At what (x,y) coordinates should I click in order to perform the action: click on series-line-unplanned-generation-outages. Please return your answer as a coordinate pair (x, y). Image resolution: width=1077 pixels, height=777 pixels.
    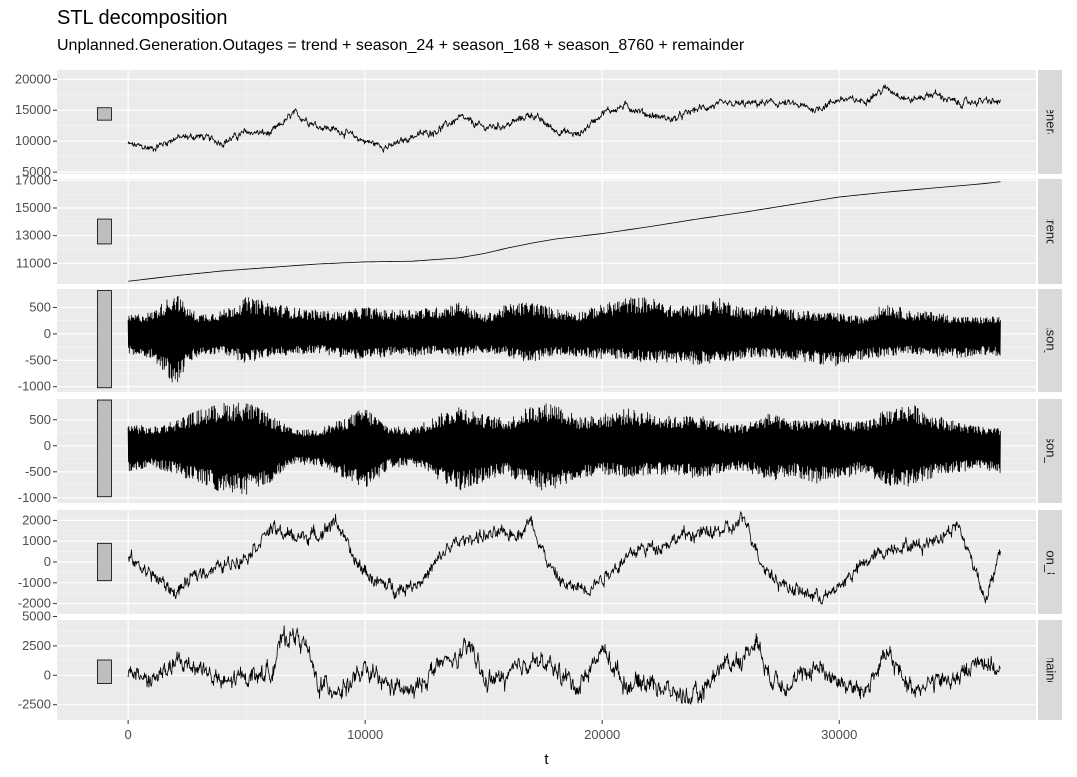
    Looking at the image, I should click on (564, 118).